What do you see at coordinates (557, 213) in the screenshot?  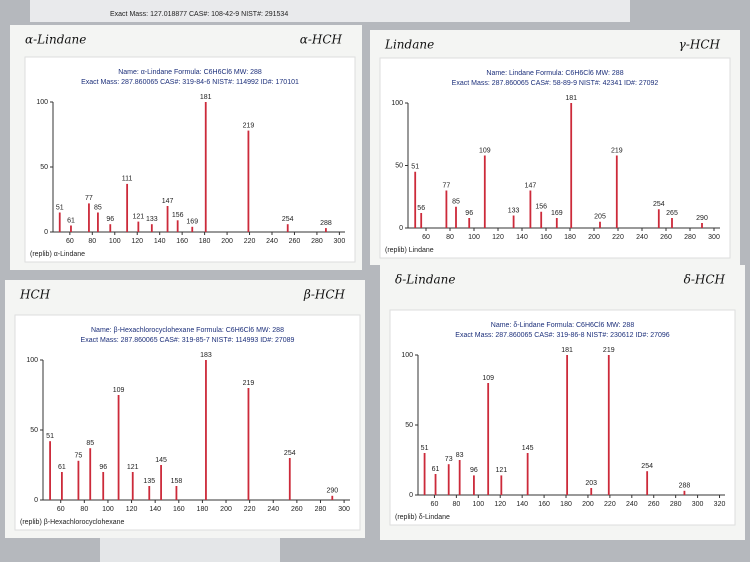 I see `peak-label: 169` at bounding box center [557, 213].